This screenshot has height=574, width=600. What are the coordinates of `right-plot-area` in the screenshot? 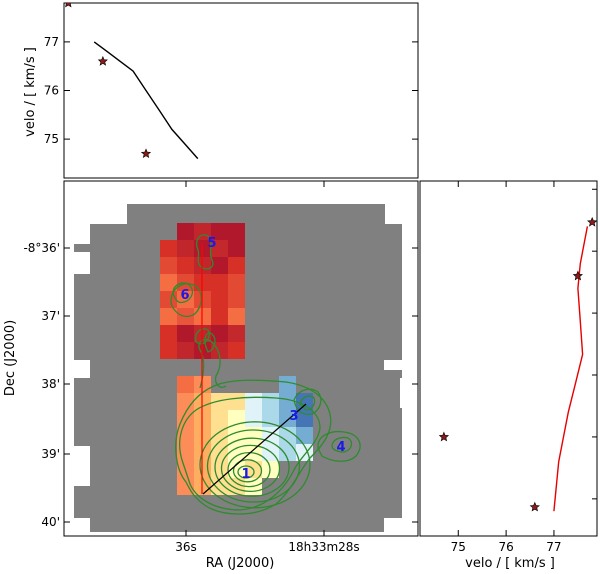 It's located at (517, 364).